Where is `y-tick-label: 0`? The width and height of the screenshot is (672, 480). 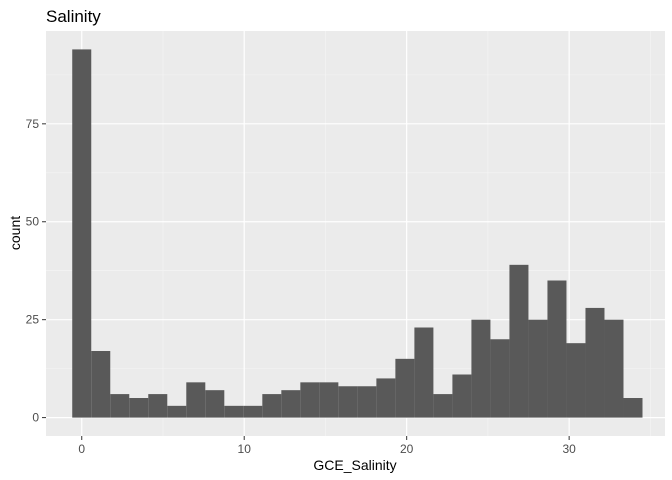
y-tick-label: 0 is located at coordinates (35, 418).